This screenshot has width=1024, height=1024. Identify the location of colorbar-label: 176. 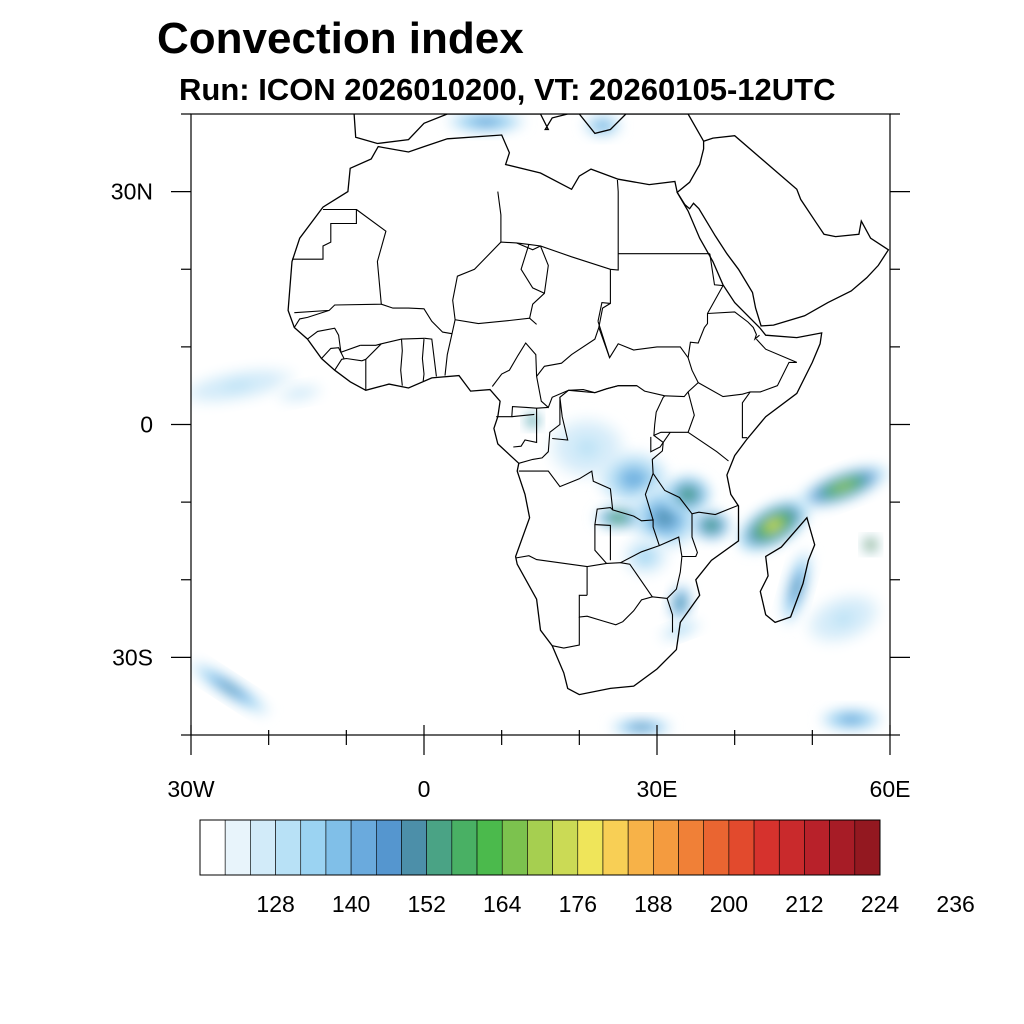
(578, 904).